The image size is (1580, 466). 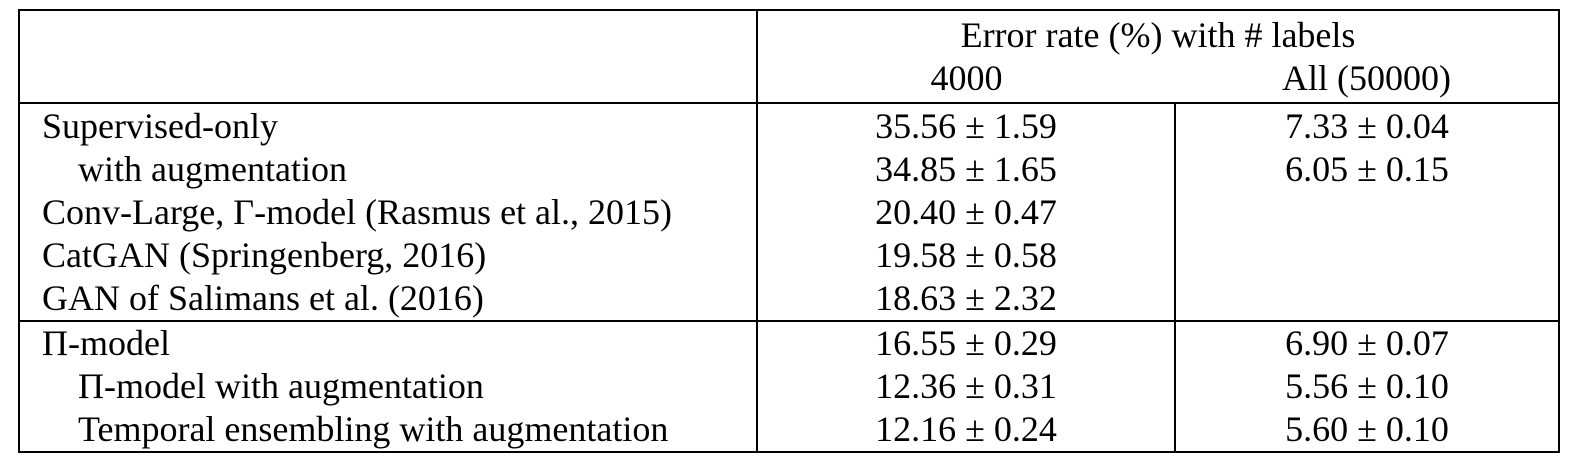 I want to click on column-header-all: All (50000), so click(x=1367, y=80).